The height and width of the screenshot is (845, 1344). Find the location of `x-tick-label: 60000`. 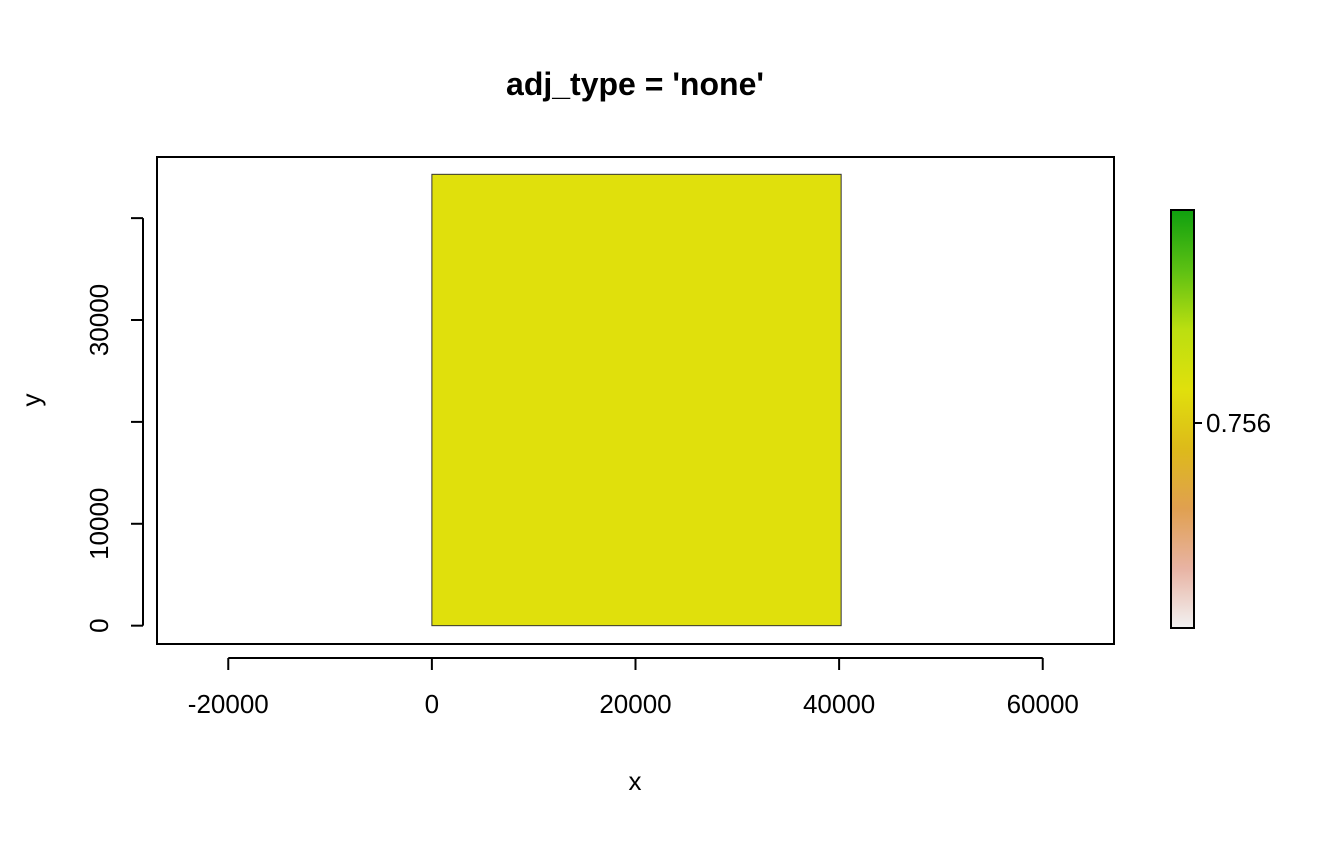

x-tick-label: 60000 is located at coordinates (1043, 704).